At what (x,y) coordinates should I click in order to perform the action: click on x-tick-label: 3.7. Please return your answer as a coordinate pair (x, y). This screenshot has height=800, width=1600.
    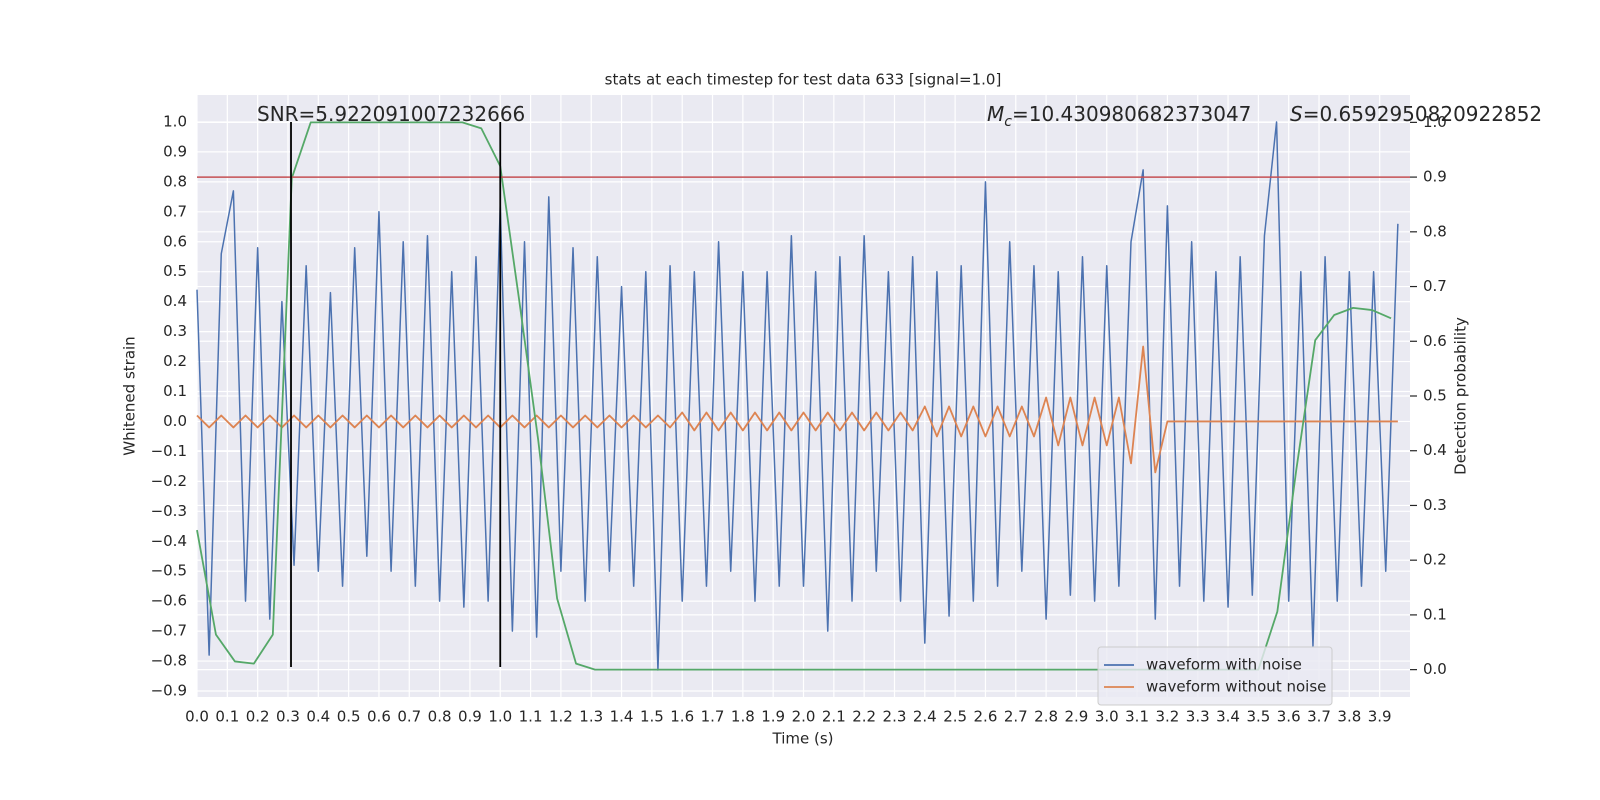
    Looking at the image, I should click on (1319, 717).